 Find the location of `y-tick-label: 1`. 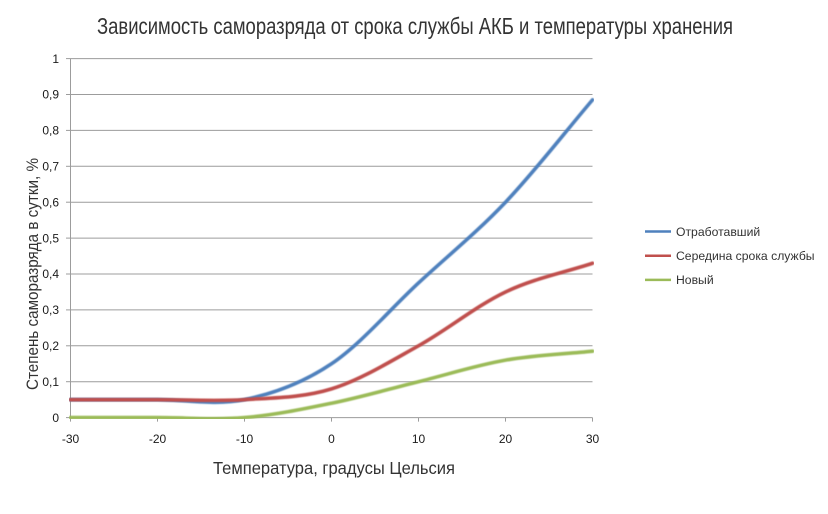

y-tick-label: 1 is located at coordinates (55, 59).